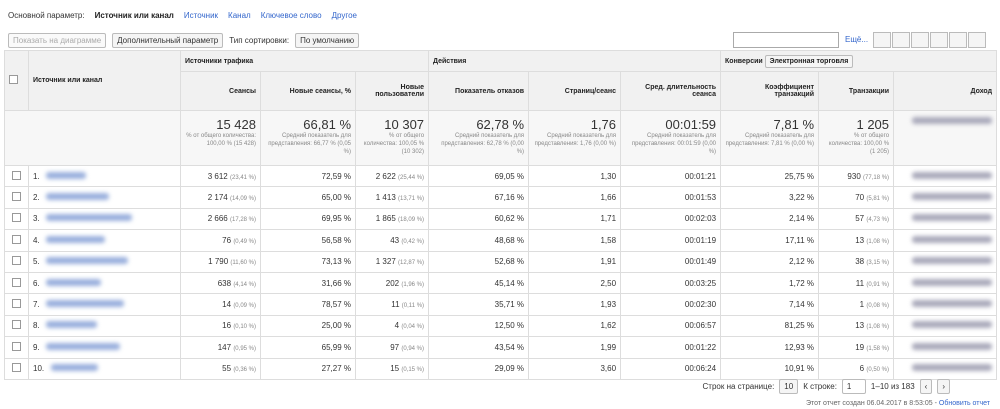  I want to click on total-value: 10 307, so click(404, 124).